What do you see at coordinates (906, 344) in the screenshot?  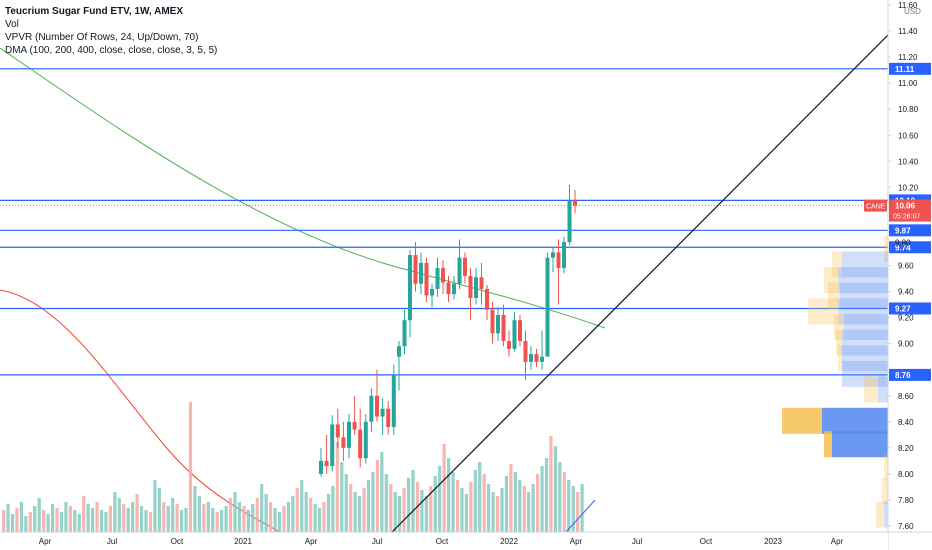 I see `price-tick-label: 9.00` at bounding box center [906, 344].